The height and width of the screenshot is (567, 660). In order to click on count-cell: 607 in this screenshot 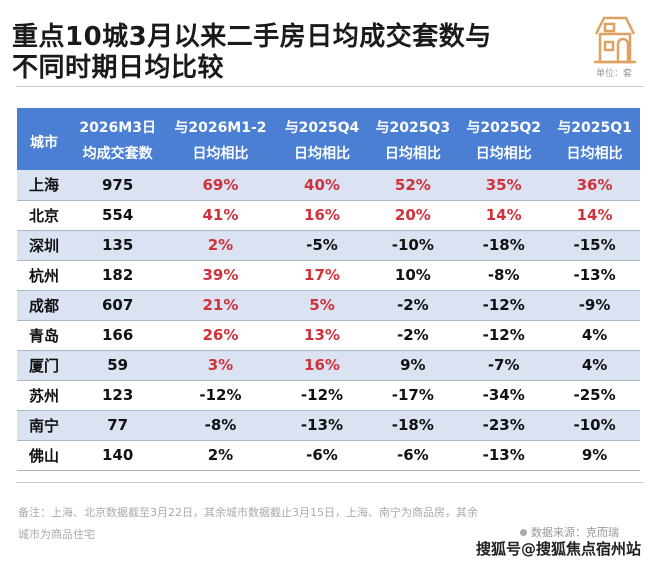, I will do `click(118, 305)`.